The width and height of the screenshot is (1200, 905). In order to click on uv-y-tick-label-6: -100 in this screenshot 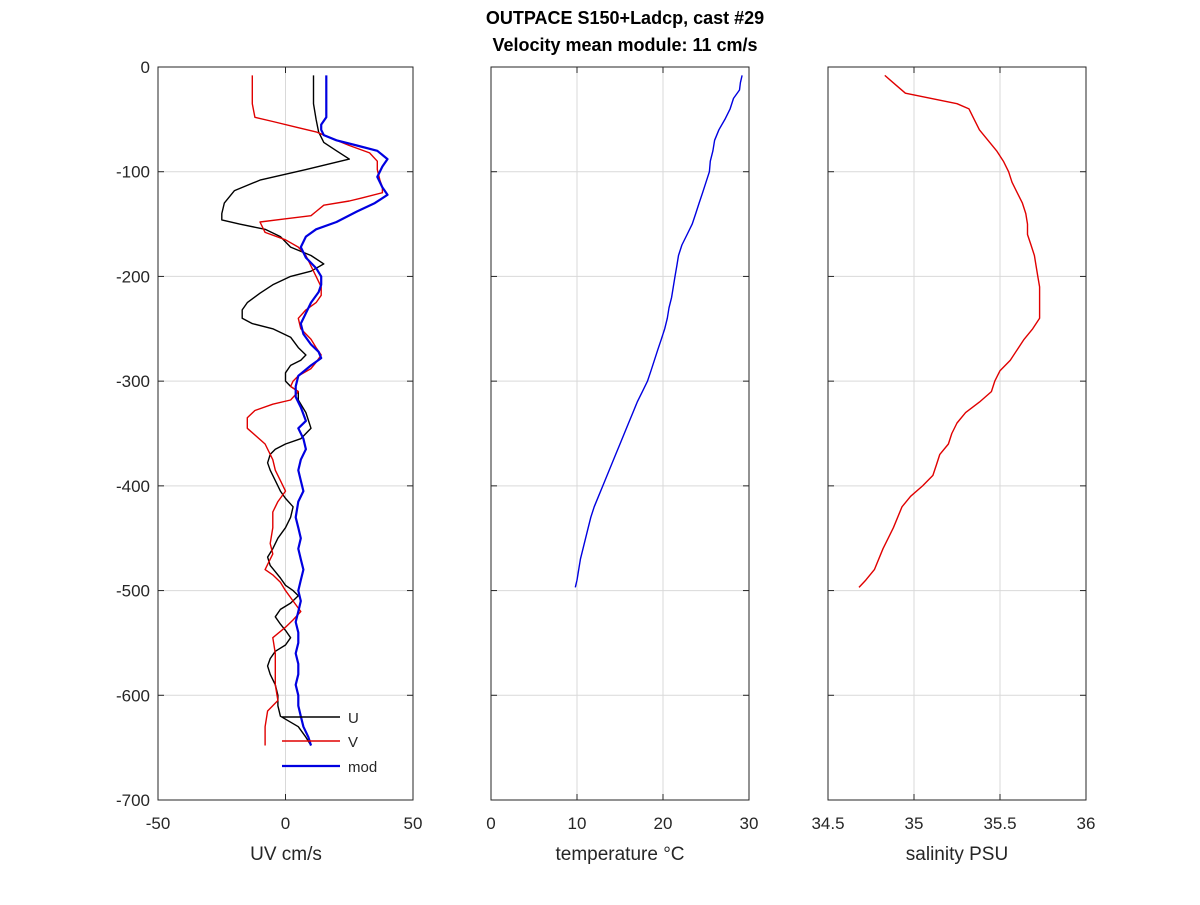, I will do `click(133, 172)`.